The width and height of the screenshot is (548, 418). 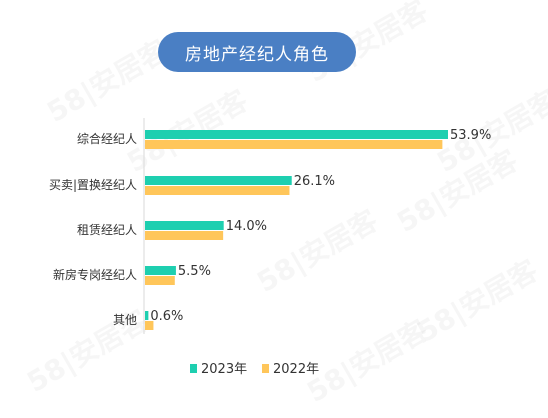 I want to click on category-label: 其他, so click(x=125, y=320).